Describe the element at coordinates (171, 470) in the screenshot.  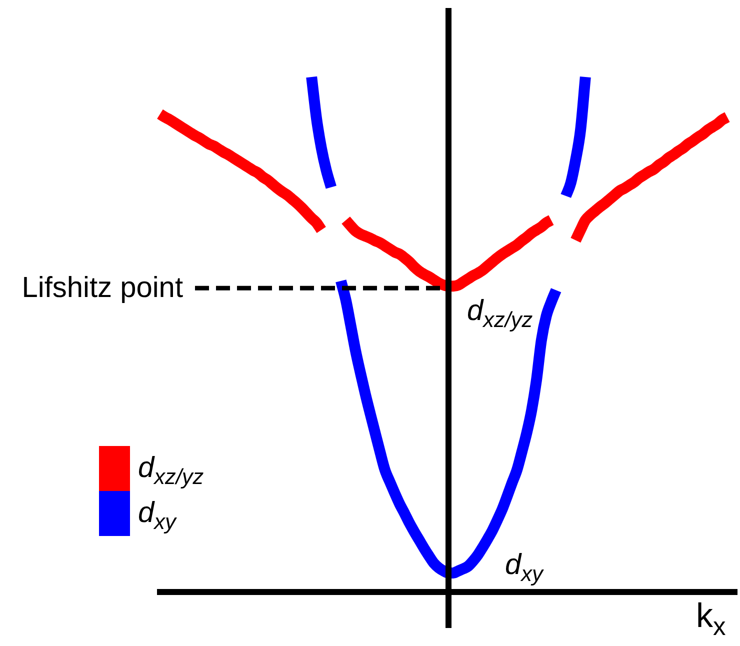
I see `legend-label: d$_{xz/yz}$` at that location.